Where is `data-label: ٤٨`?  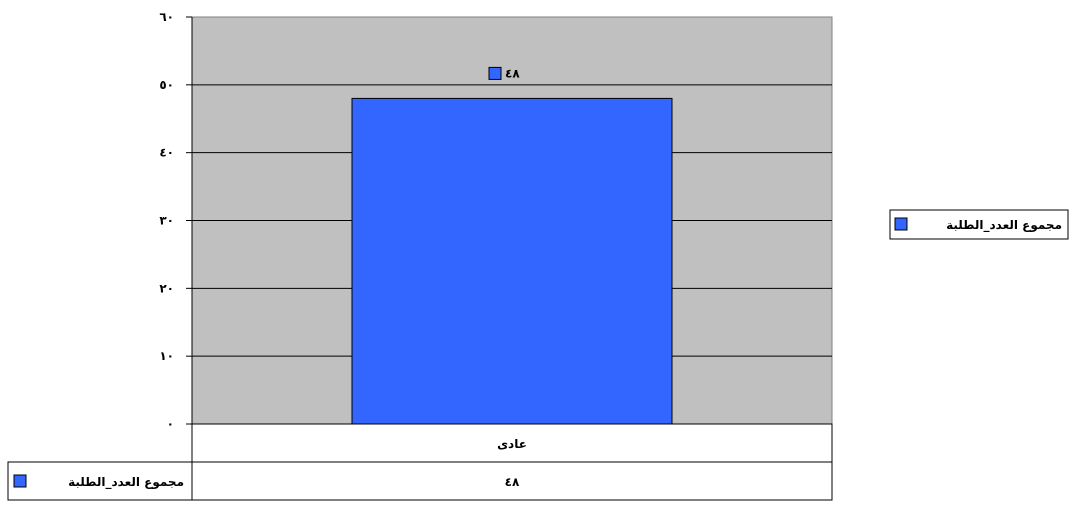 data-label: ٤٨ is located at coordinates (512, 73).